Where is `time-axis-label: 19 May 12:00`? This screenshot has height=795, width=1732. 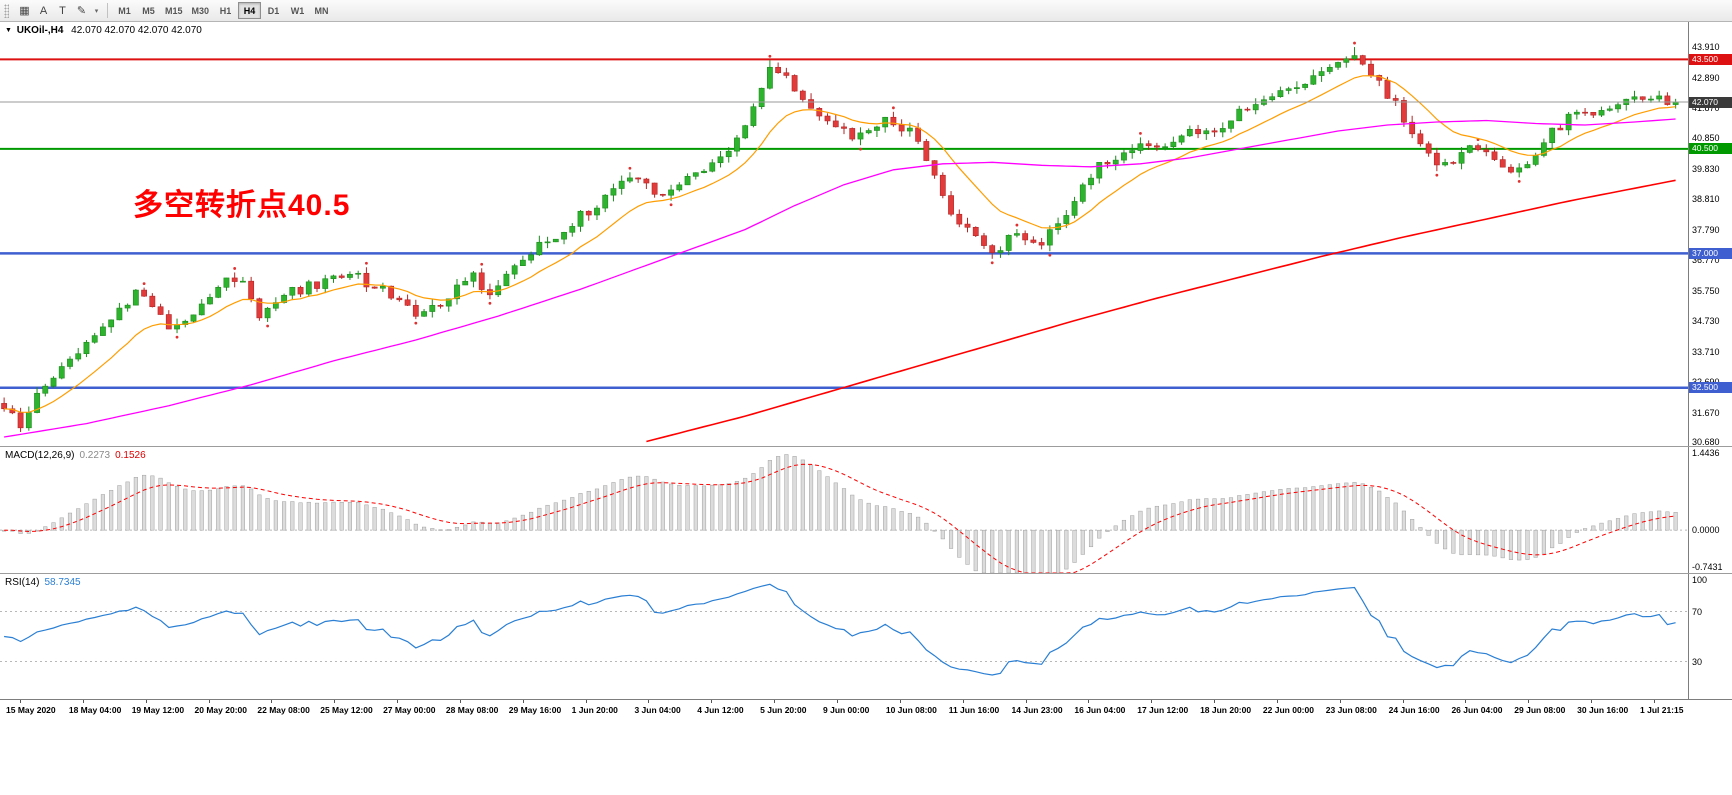
time-axis-label: 19 May 12:00 is located at coordinates (158, 710).